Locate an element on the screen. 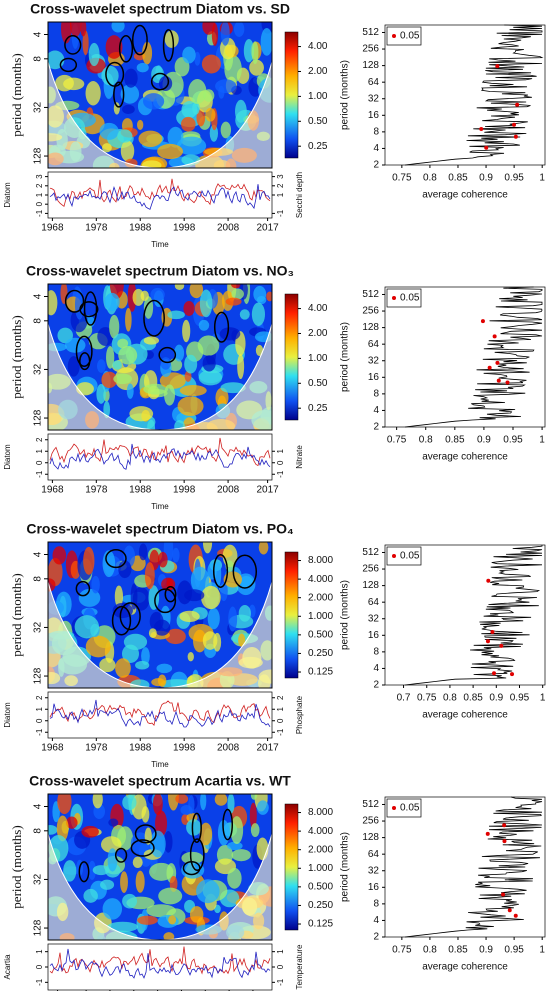  coherence-y-tick-label: 8 is located at coordinates (376, 394).